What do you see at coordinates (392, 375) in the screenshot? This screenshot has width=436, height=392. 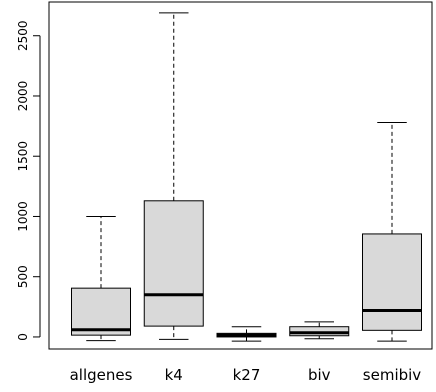 I see `x-tick-label: semibiv` at bounding box center [392, 375].